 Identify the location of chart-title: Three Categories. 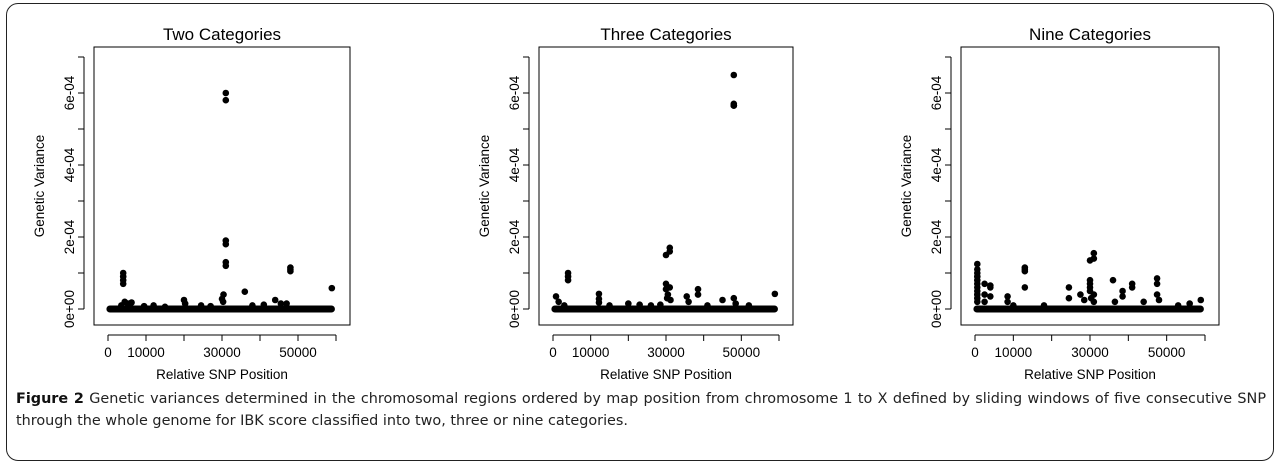
(665, 34).